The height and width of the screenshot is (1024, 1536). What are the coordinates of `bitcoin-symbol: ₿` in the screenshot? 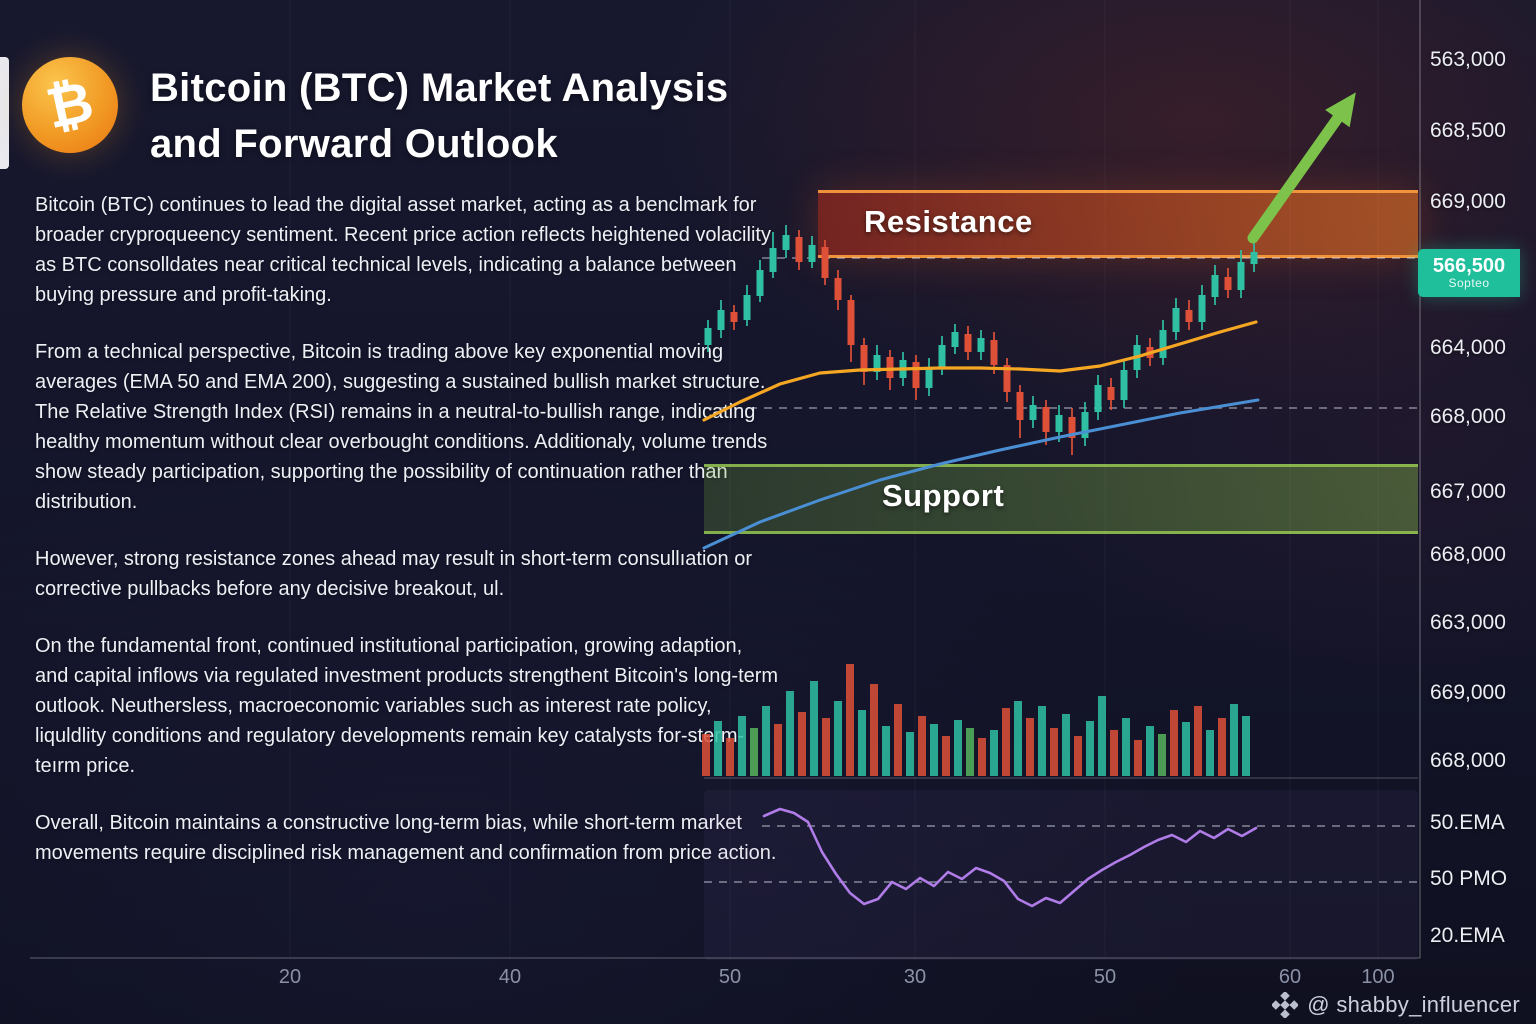 It's located at (70, 104).